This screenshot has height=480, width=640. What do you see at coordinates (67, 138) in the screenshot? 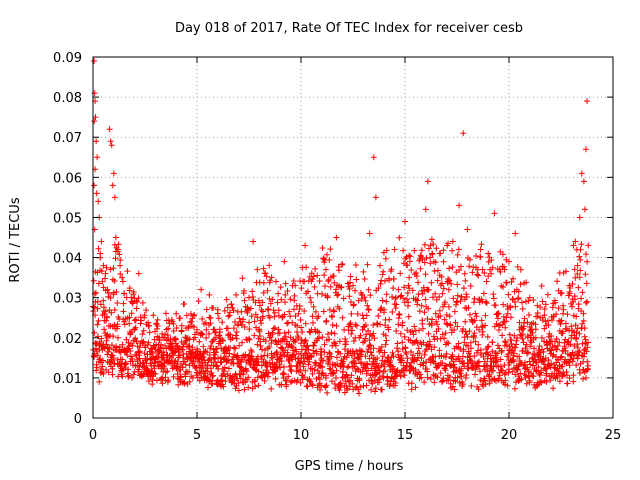
I see `y-tick-label: 0.07` at bounding box center [67, 138].